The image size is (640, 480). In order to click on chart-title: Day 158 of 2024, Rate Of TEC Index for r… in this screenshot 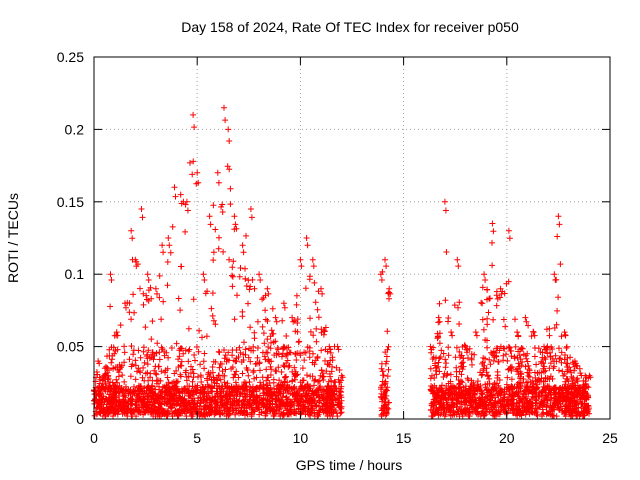, I will do `click(350, 27)`.